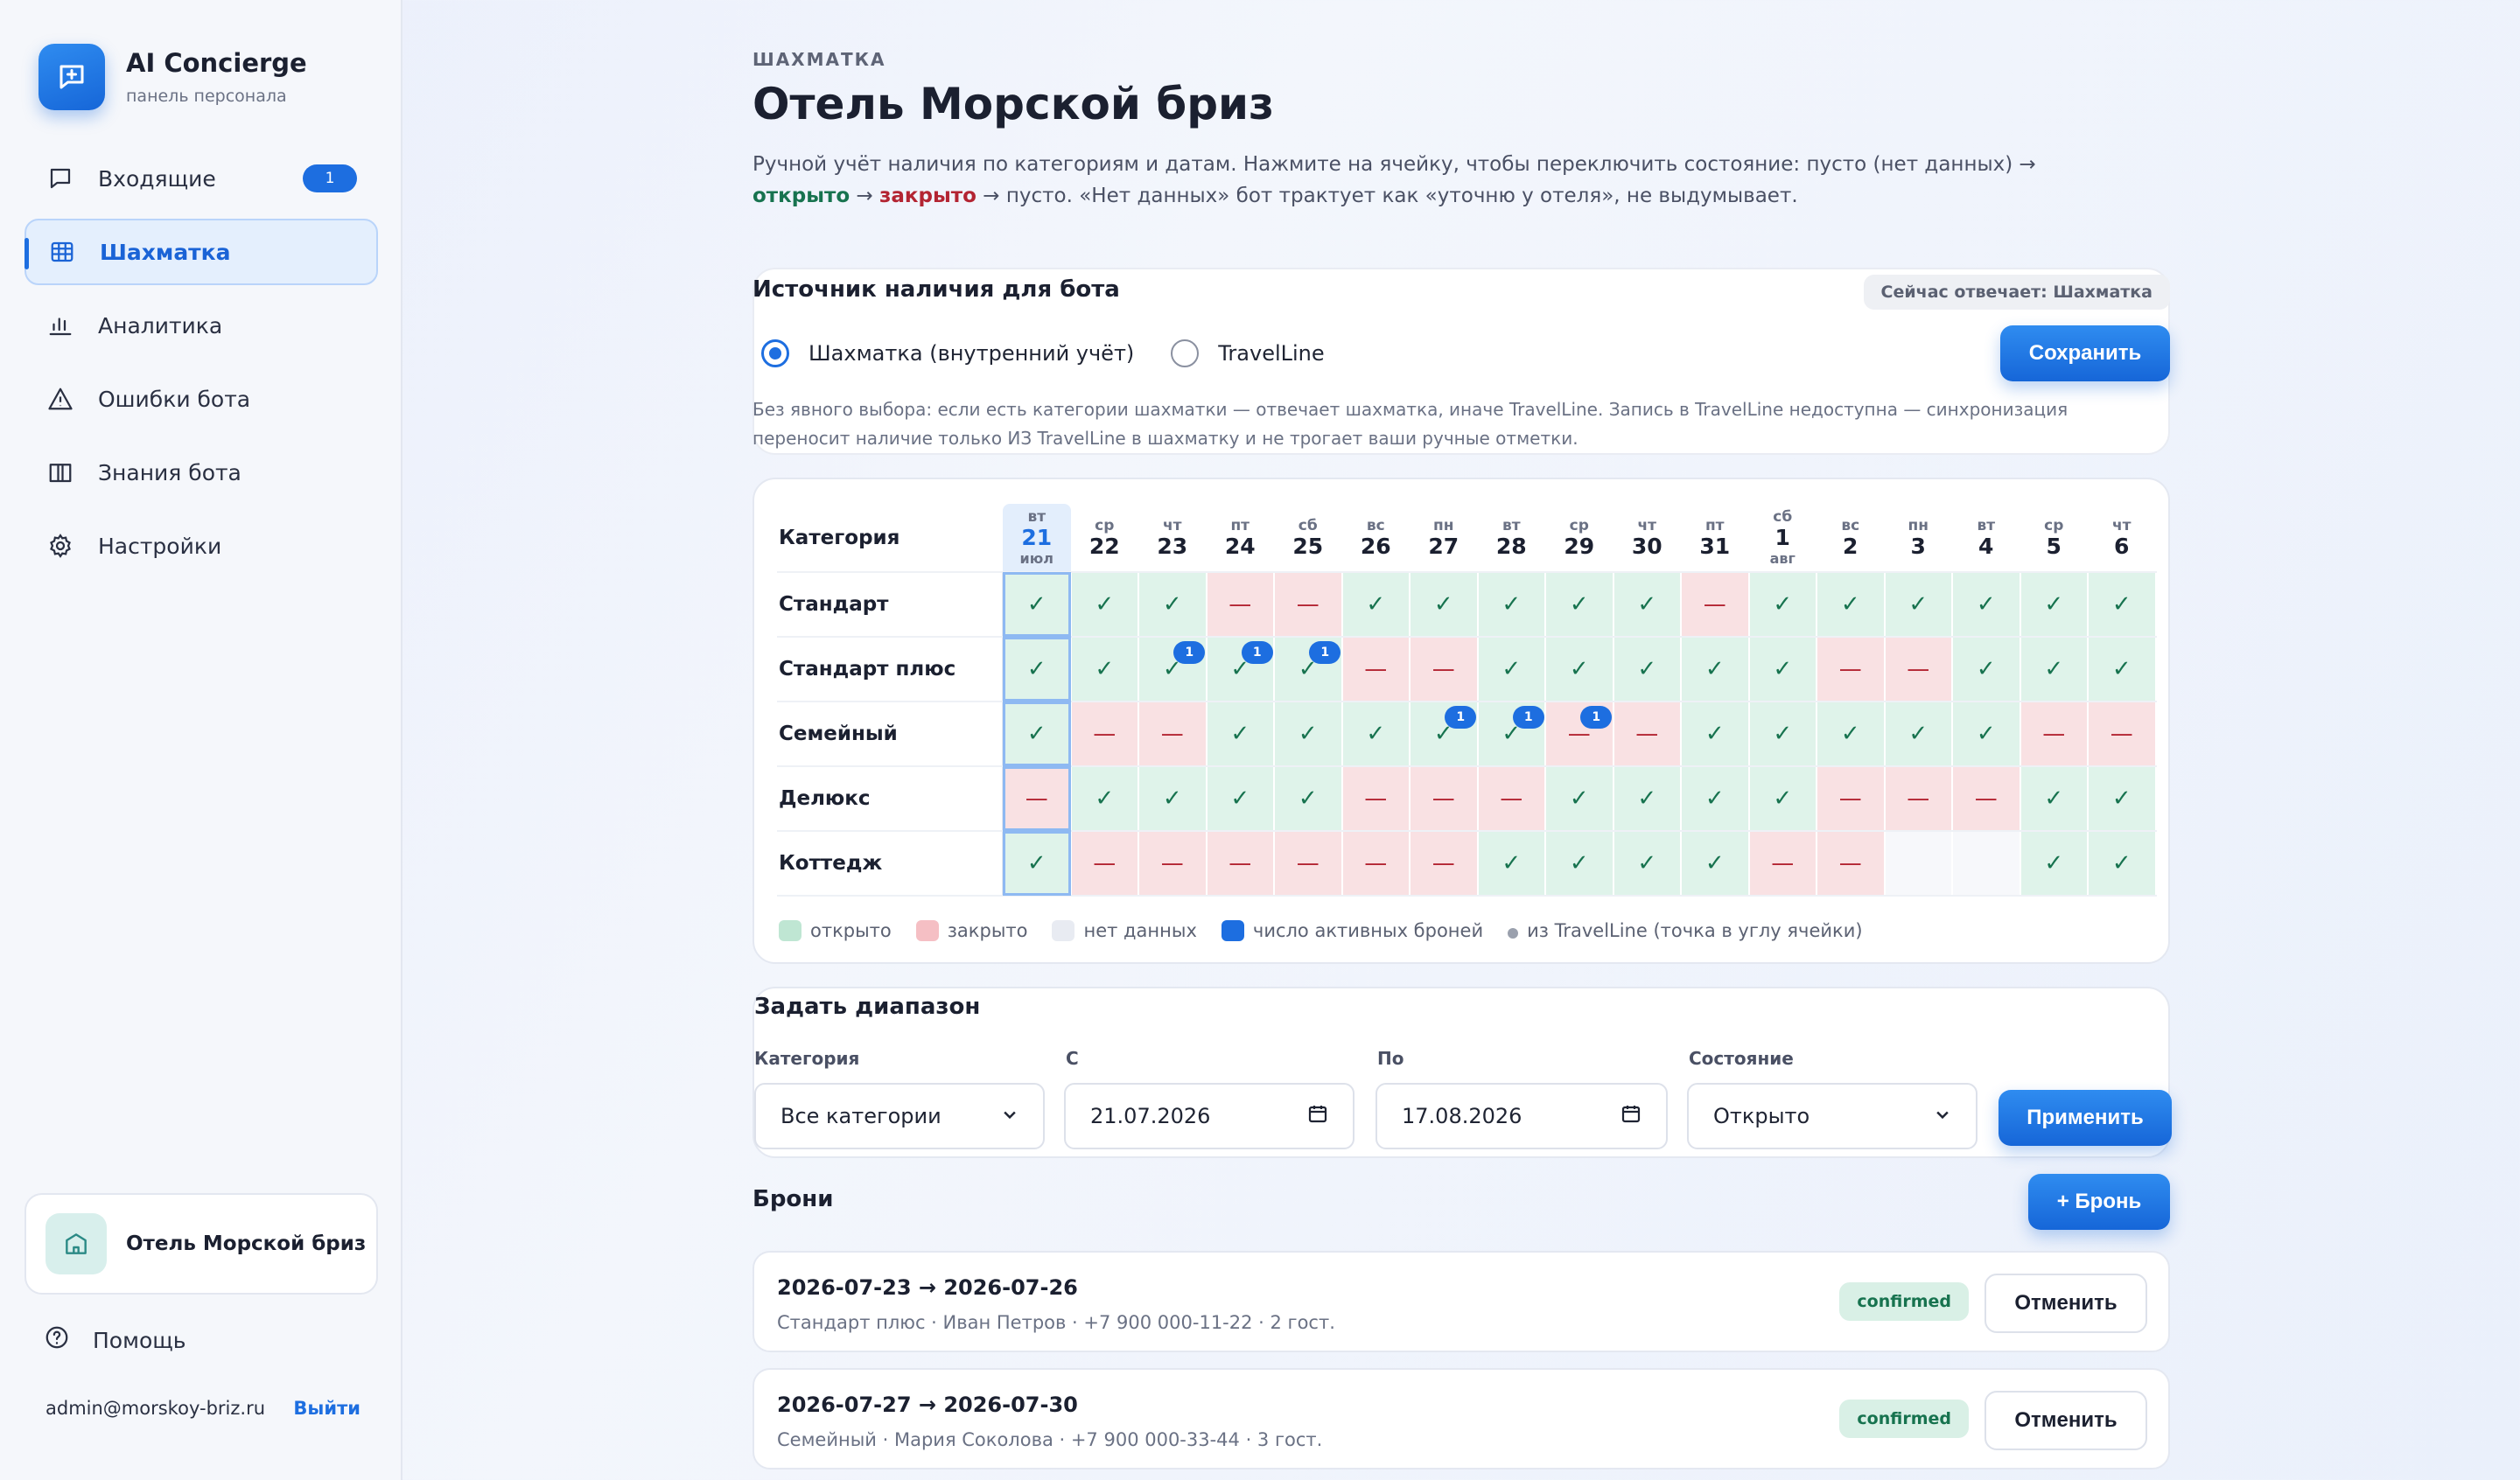 Image resolution: width=2520 pixels, height=1480 pixels. Describe the element at coordinates (201, 473) in the screenshot. I see `sidebar-item-bot-knowledge: Знания бота` at that location.